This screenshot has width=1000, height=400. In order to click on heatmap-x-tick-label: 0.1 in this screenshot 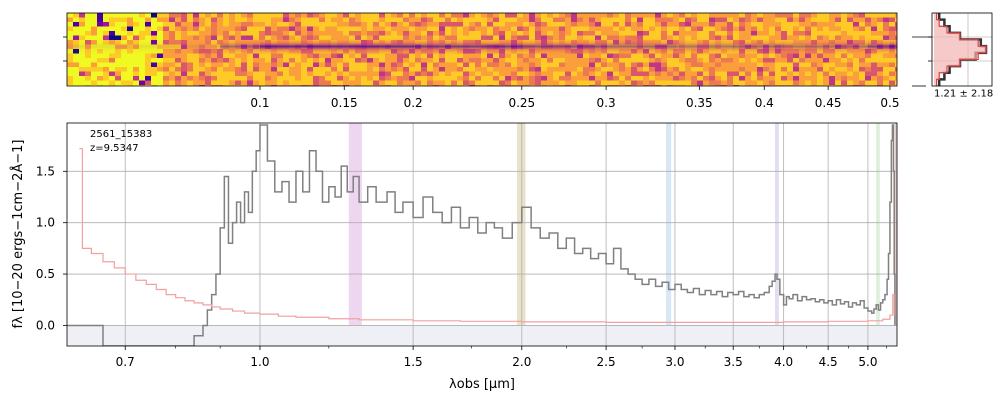, I will do `click(259, 103)`.